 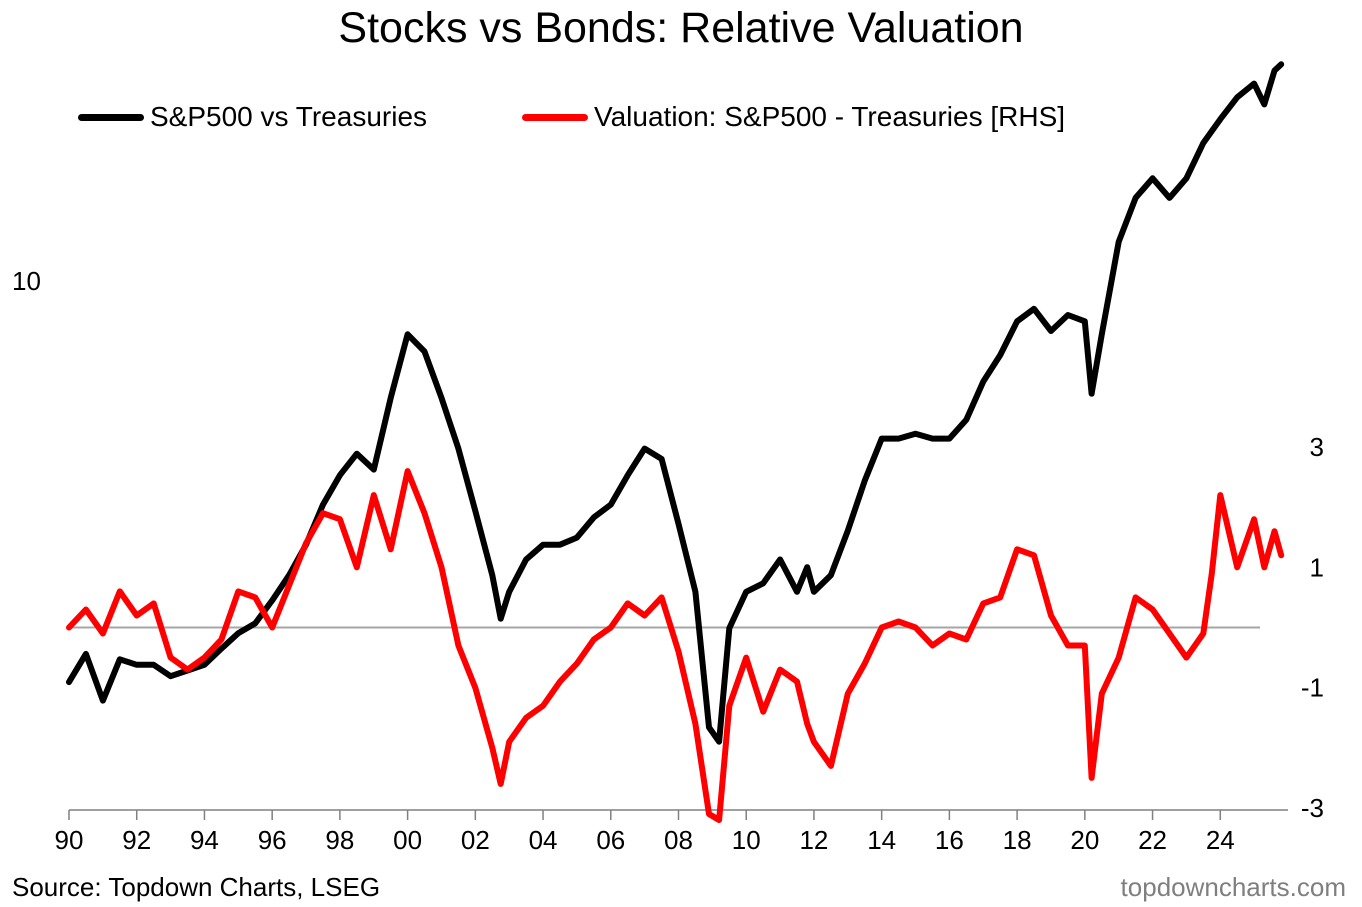 What do you see at coordinates (813, 840) in the screenshot?
I see `x-tick-label: 12` at bounding box center [813, 840].